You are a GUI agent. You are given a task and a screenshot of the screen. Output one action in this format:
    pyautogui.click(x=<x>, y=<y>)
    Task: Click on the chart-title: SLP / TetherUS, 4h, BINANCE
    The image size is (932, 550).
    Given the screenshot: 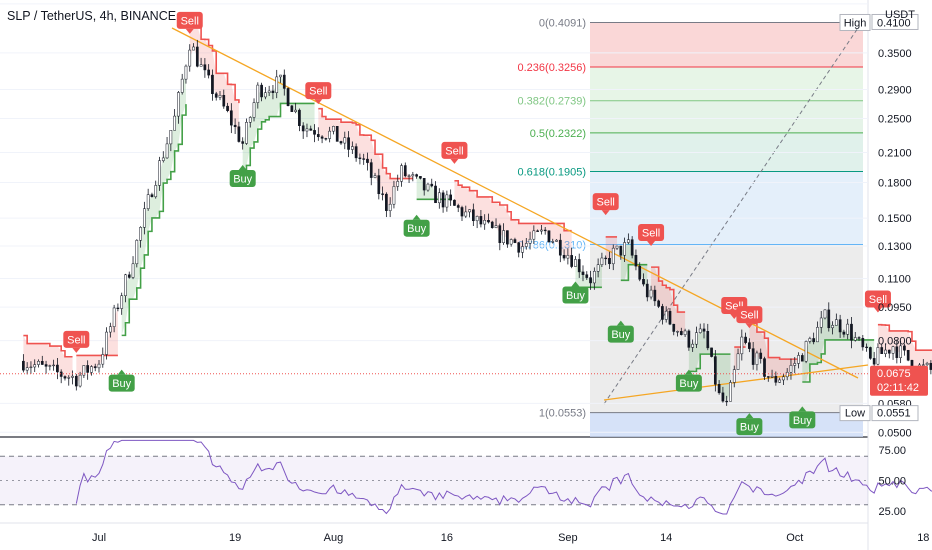 What is the action you would take?
    pyautogui.click(x=91, y=16)
    